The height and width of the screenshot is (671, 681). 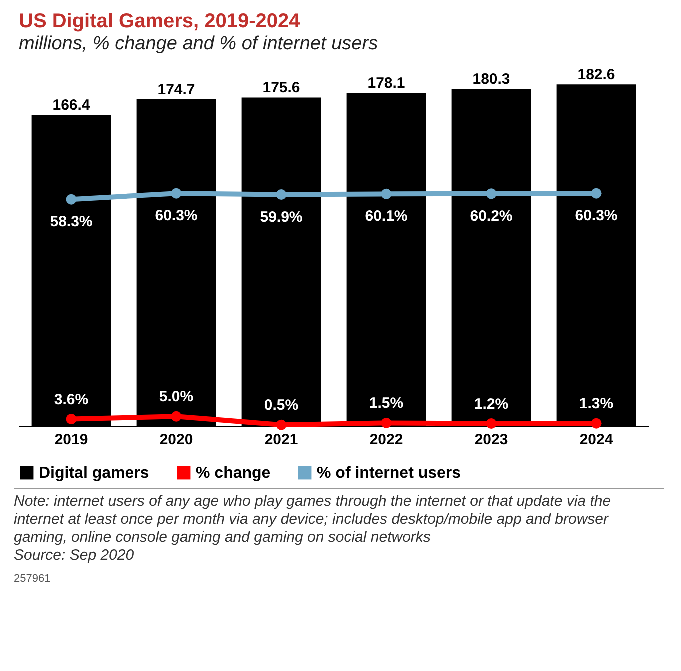 What do you see at coordinates (33, 579) in the screenshot?
I see `text: 257961` at bounding box center [33, 579].